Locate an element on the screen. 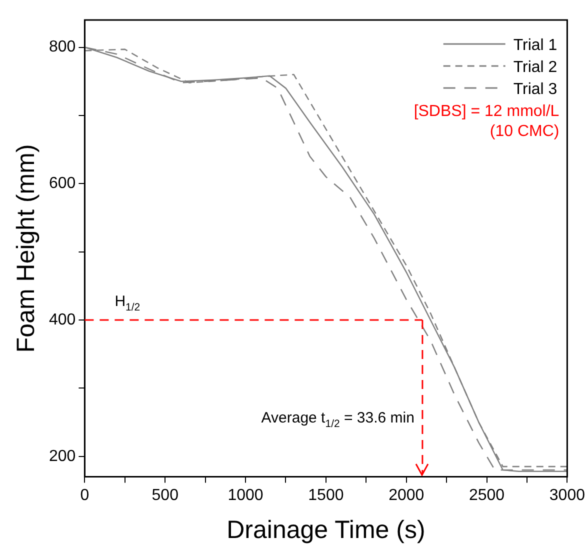  x-tick-label: 0 is located at coordinates (85, 495).